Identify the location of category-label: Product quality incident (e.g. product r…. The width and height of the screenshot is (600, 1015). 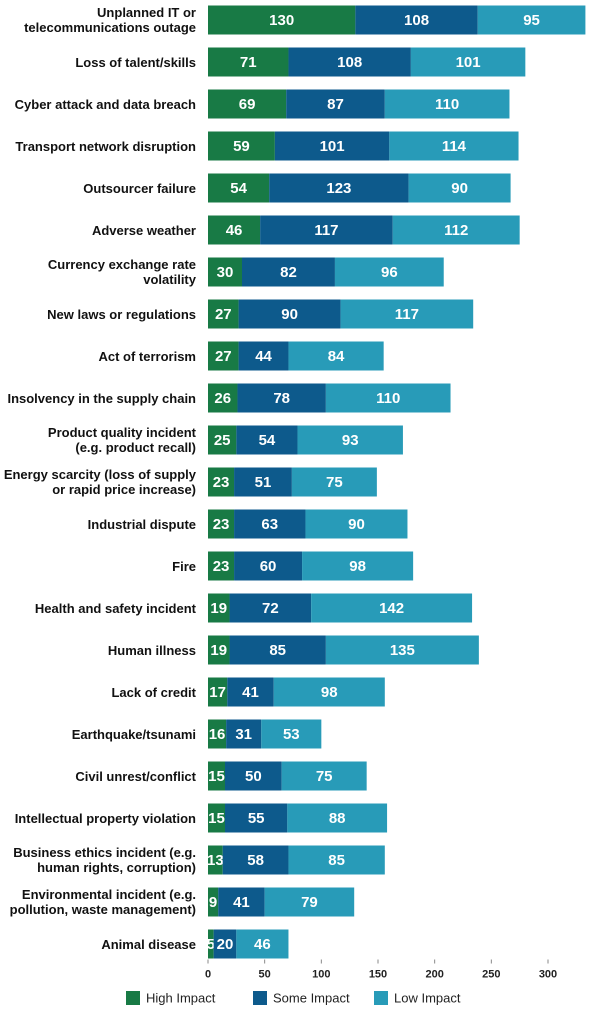
(121, 440).